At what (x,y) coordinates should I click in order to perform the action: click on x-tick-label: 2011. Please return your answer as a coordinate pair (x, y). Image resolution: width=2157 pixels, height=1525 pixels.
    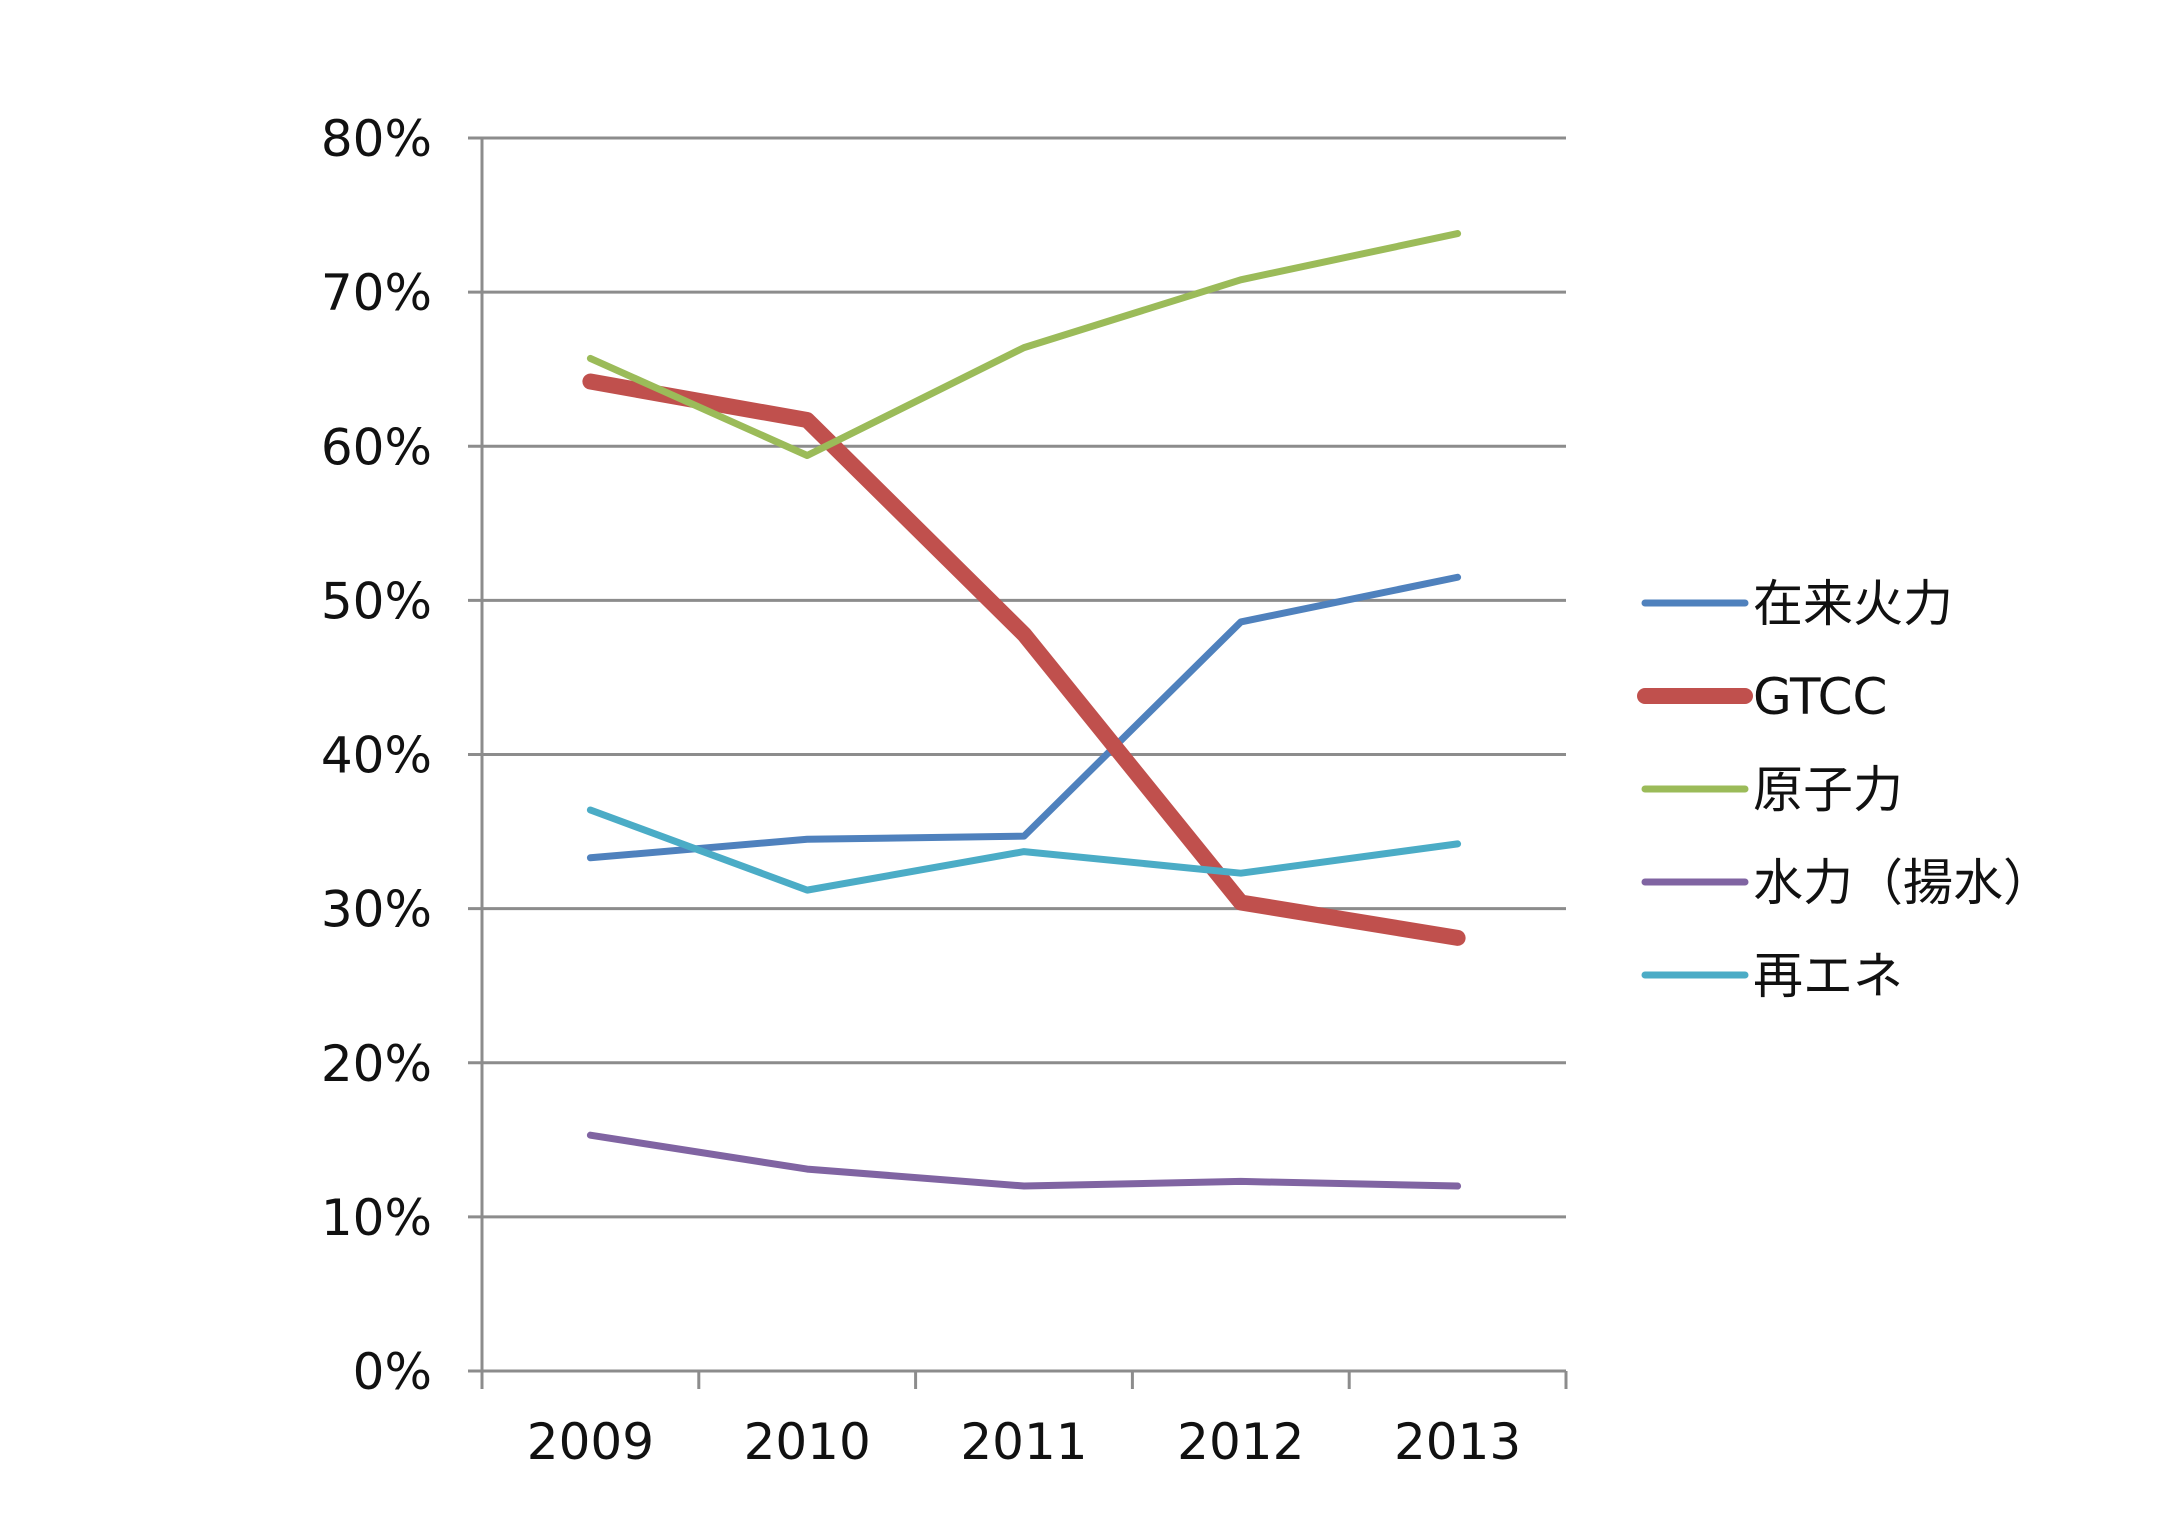
    Looking at the image, I should click on (1023, 1442).